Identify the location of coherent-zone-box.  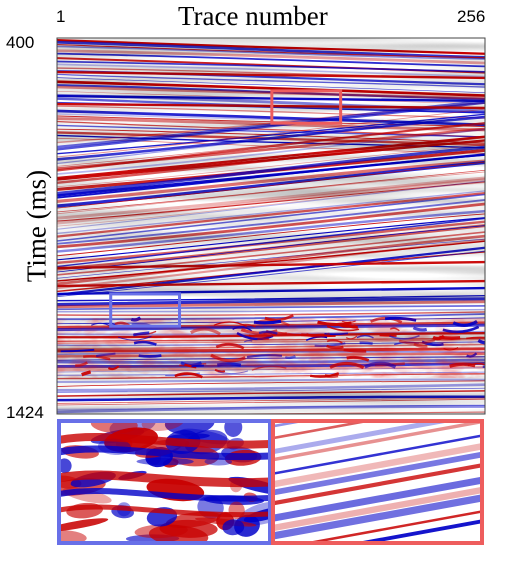
(306, 107).